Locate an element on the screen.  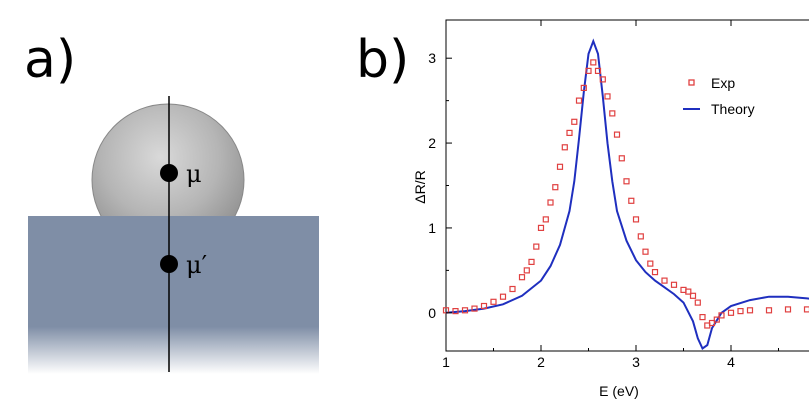
y-axis-title: ΔR/R is located at coordinates (420, 186).